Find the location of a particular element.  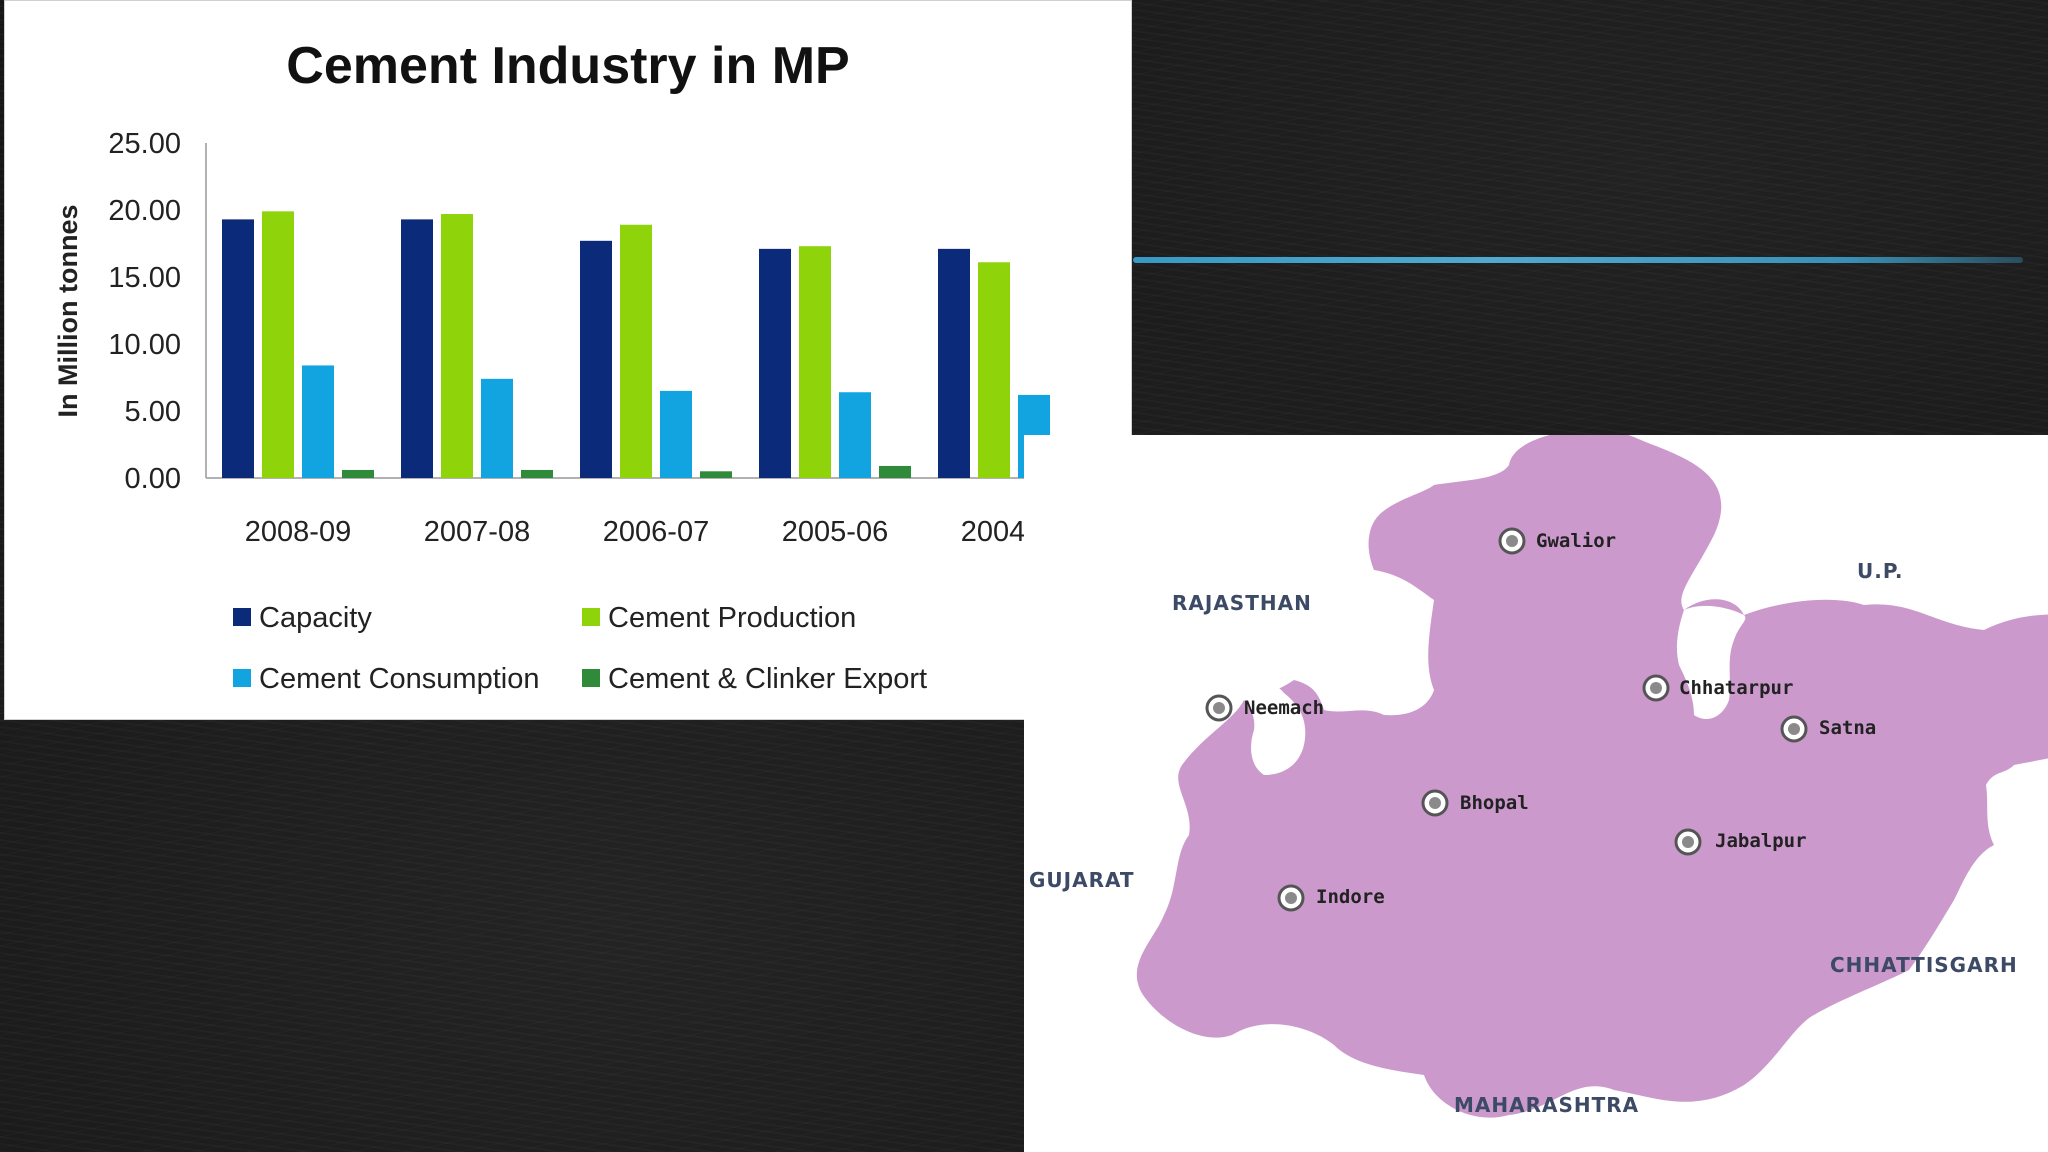

x-axis-ticks: 2008-09 2007-08 2006-07 2005-06 2004-05 is located at coordinates (656, 532).